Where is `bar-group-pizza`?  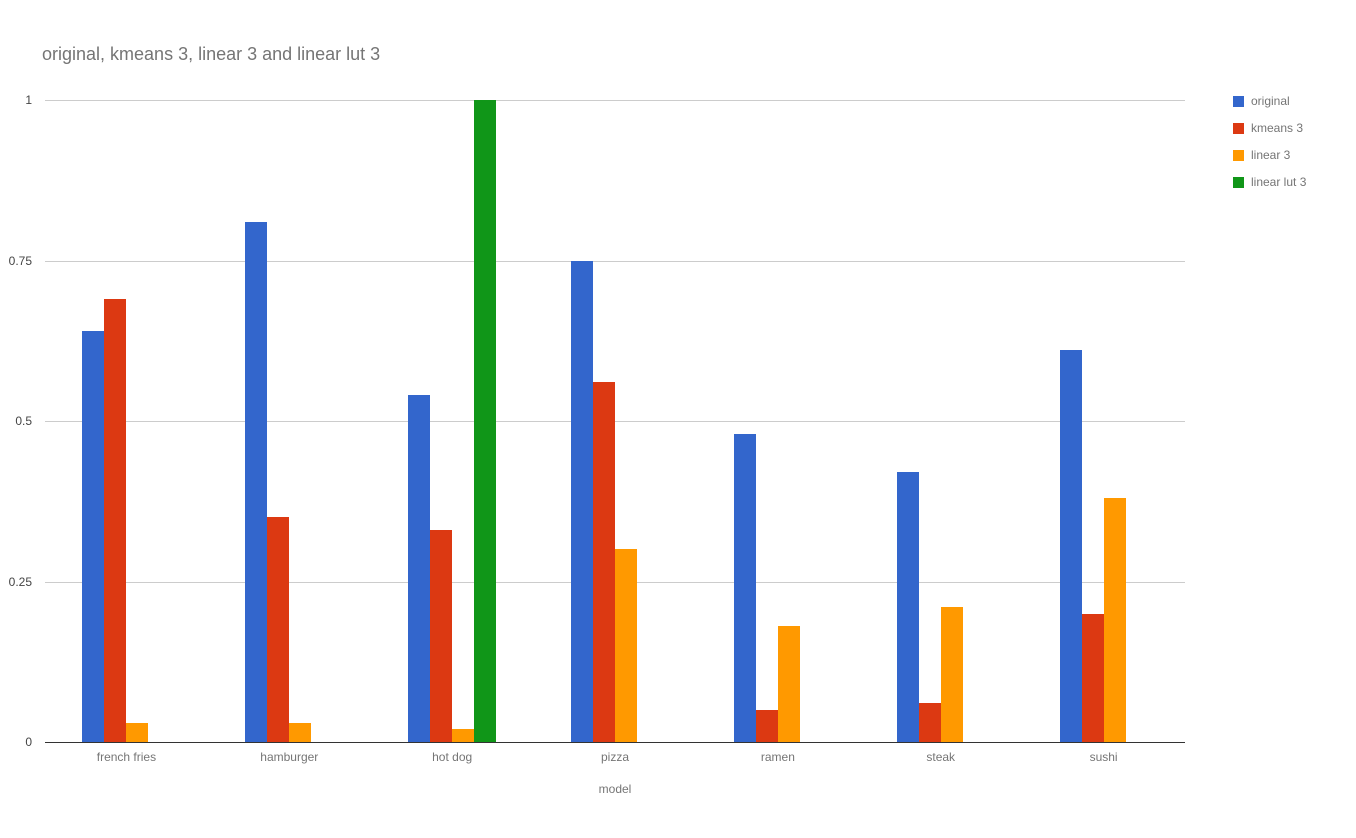
bar-group-pizza is located at coordinates (615, 421).